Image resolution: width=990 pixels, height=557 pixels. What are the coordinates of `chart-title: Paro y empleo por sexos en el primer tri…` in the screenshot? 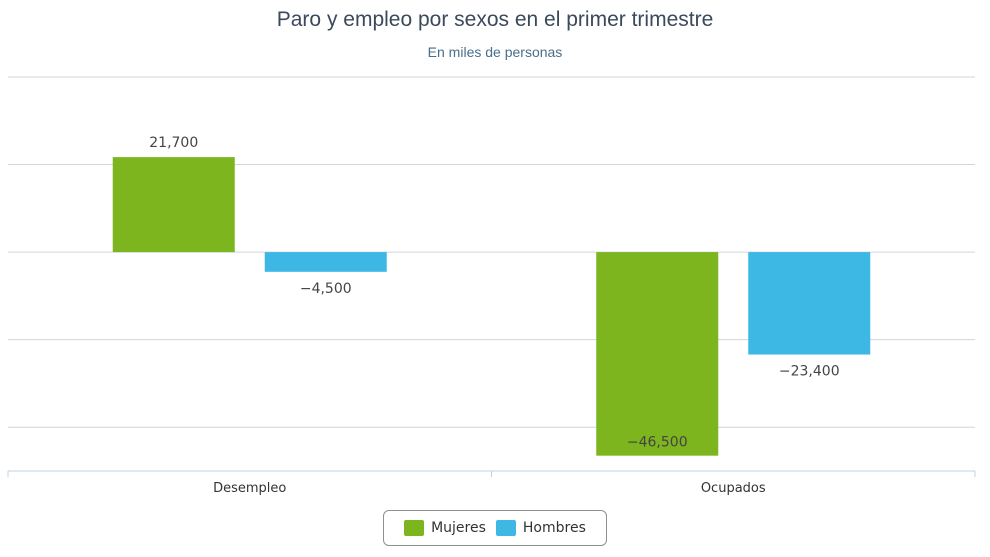 It's located at (495, 19).